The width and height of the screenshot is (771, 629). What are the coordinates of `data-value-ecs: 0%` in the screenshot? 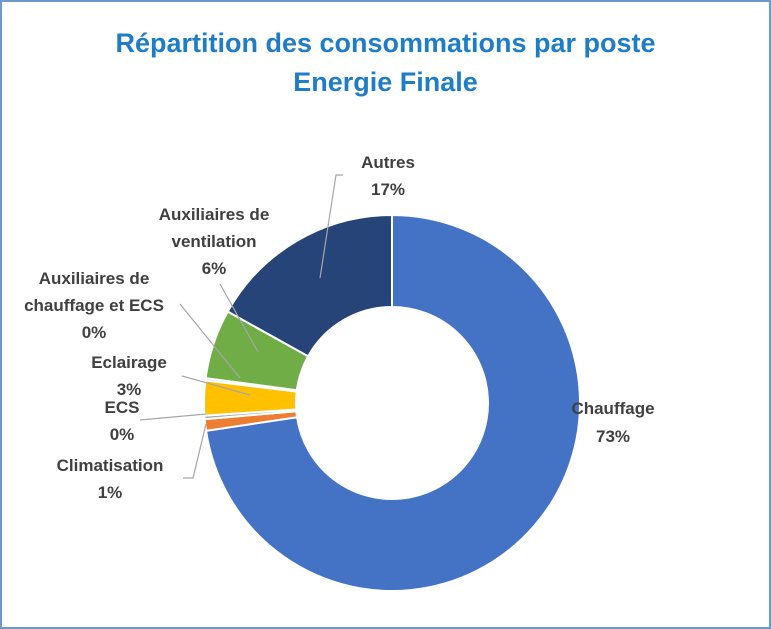 It's located at (122, 434).